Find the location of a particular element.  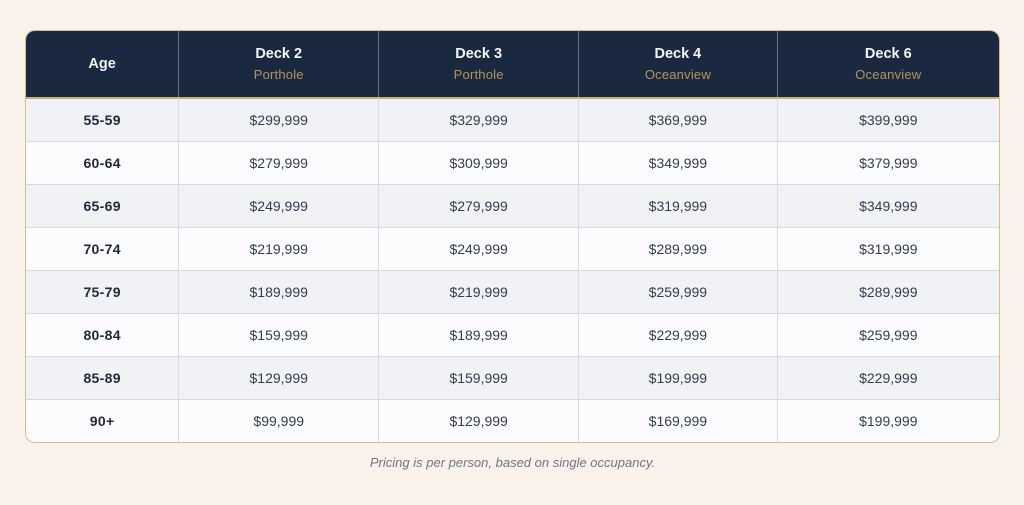

price-cell: $399,999 is located at coordinates (888, 120).